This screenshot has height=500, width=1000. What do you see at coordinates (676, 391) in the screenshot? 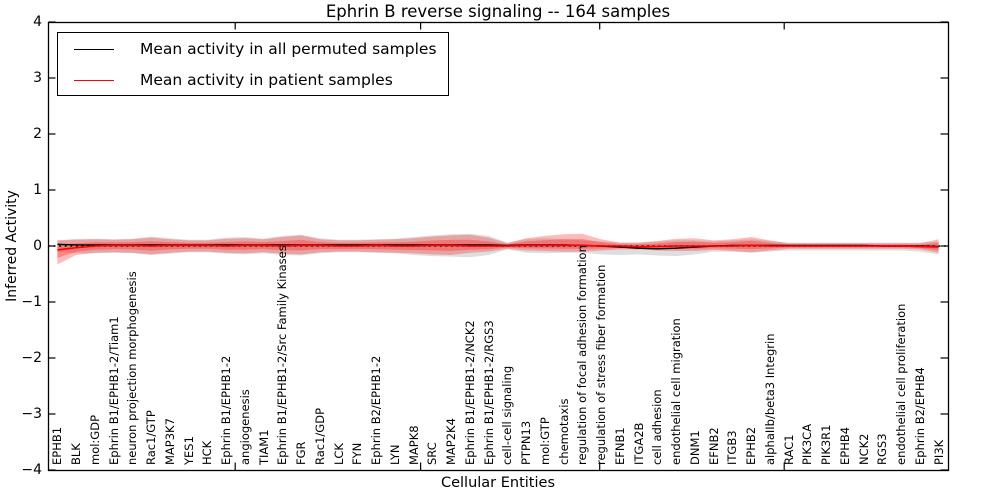
I see `x-tick-label: endothelial cell migration` at bounding box center [676, 391].